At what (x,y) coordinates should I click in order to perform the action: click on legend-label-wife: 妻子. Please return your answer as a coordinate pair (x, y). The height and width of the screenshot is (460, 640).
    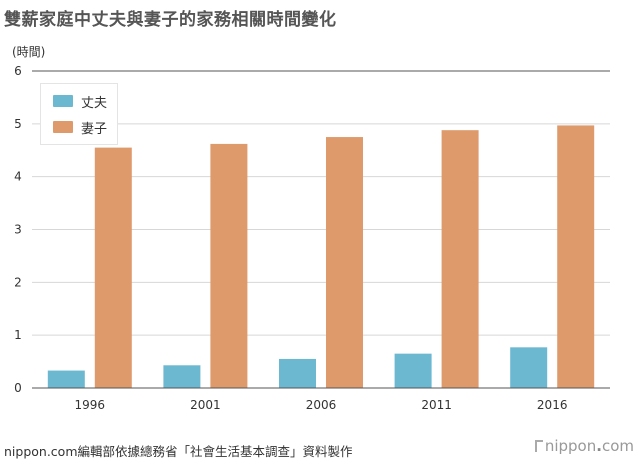
    Looking at the image, I should click on (94, 129).